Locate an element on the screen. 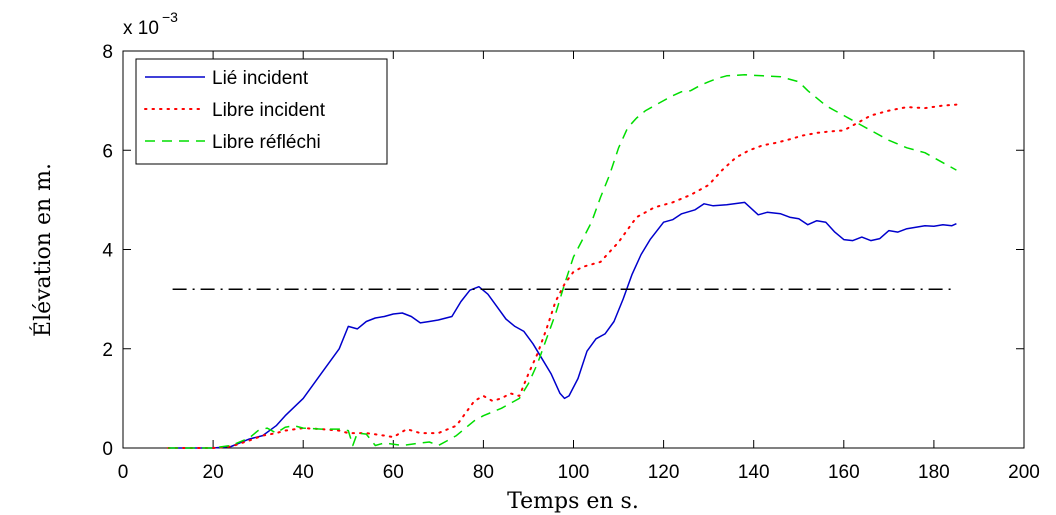  y-tick-label: 2 is located at coordinates (107, 350).